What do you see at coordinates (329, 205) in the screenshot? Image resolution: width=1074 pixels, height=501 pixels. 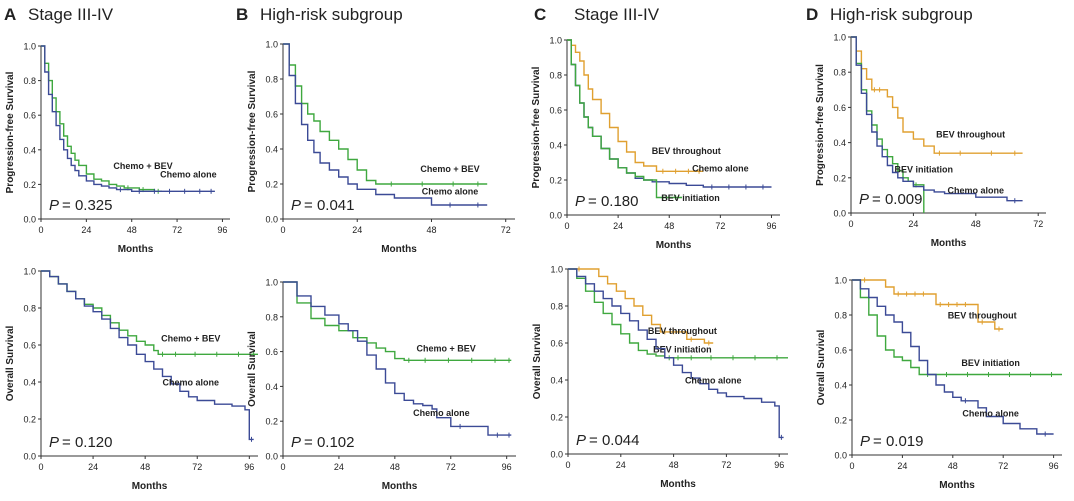 I see `p-value: = 0.041` at bounding box center [329, 205].